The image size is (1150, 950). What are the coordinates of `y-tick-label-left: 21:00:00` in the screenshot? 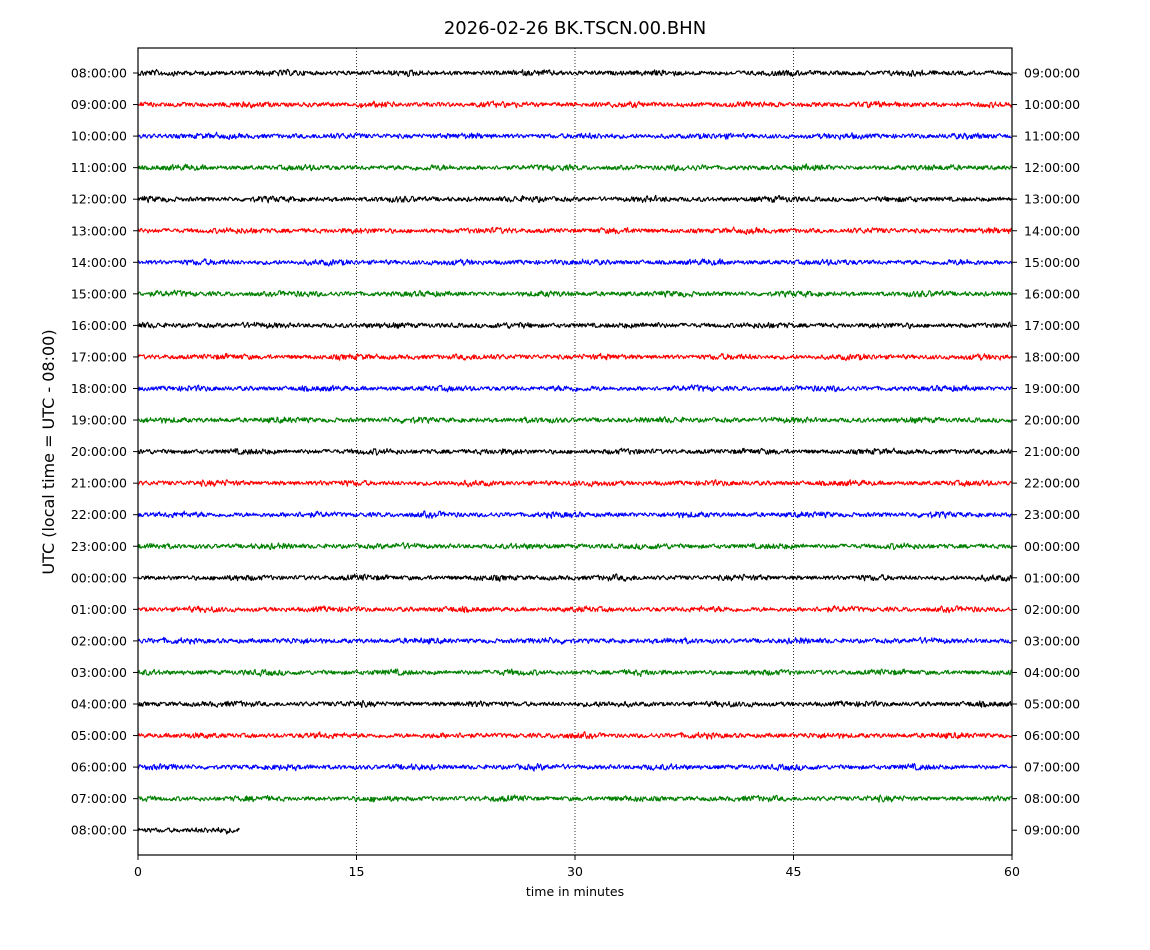 It's located at (99, 483).